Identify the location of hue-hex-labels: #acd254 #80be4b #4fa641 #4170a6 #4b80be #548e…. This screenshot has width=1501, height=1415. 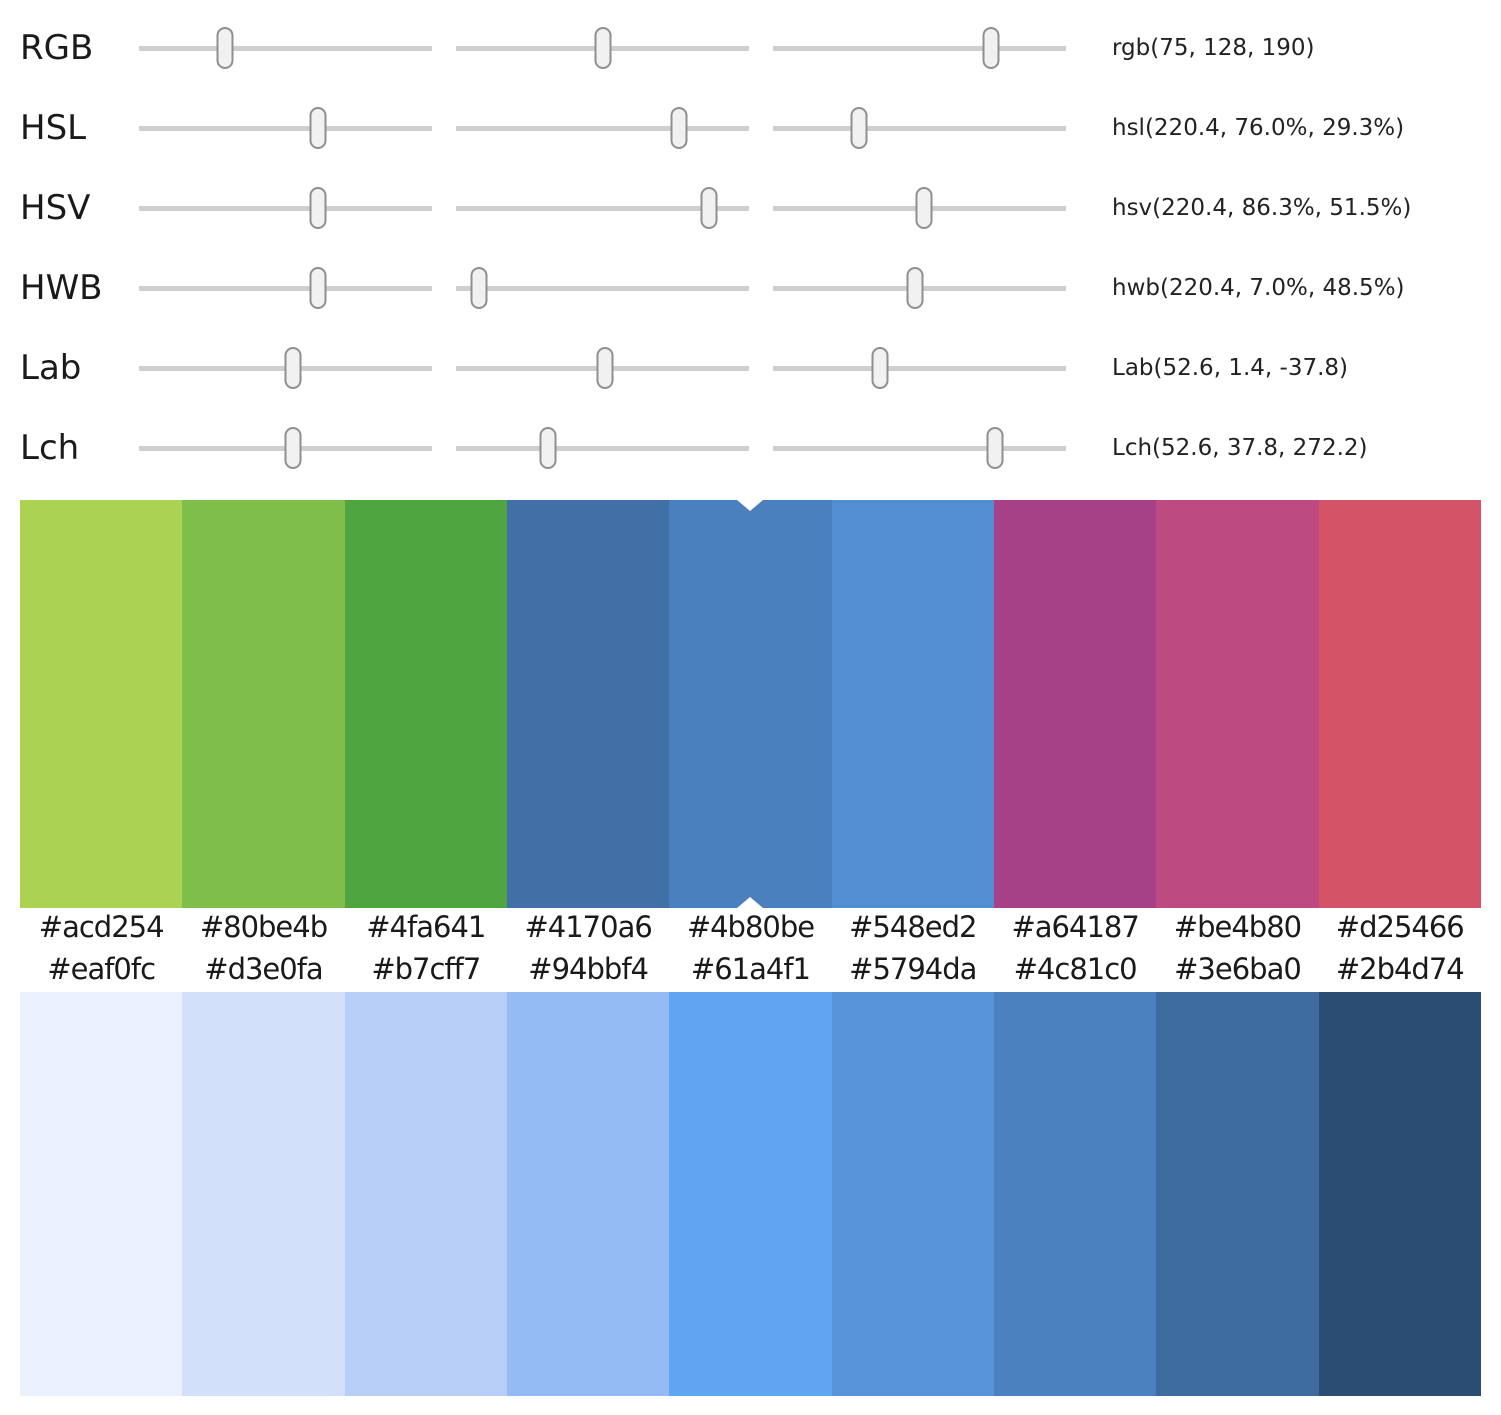
(750, 927).